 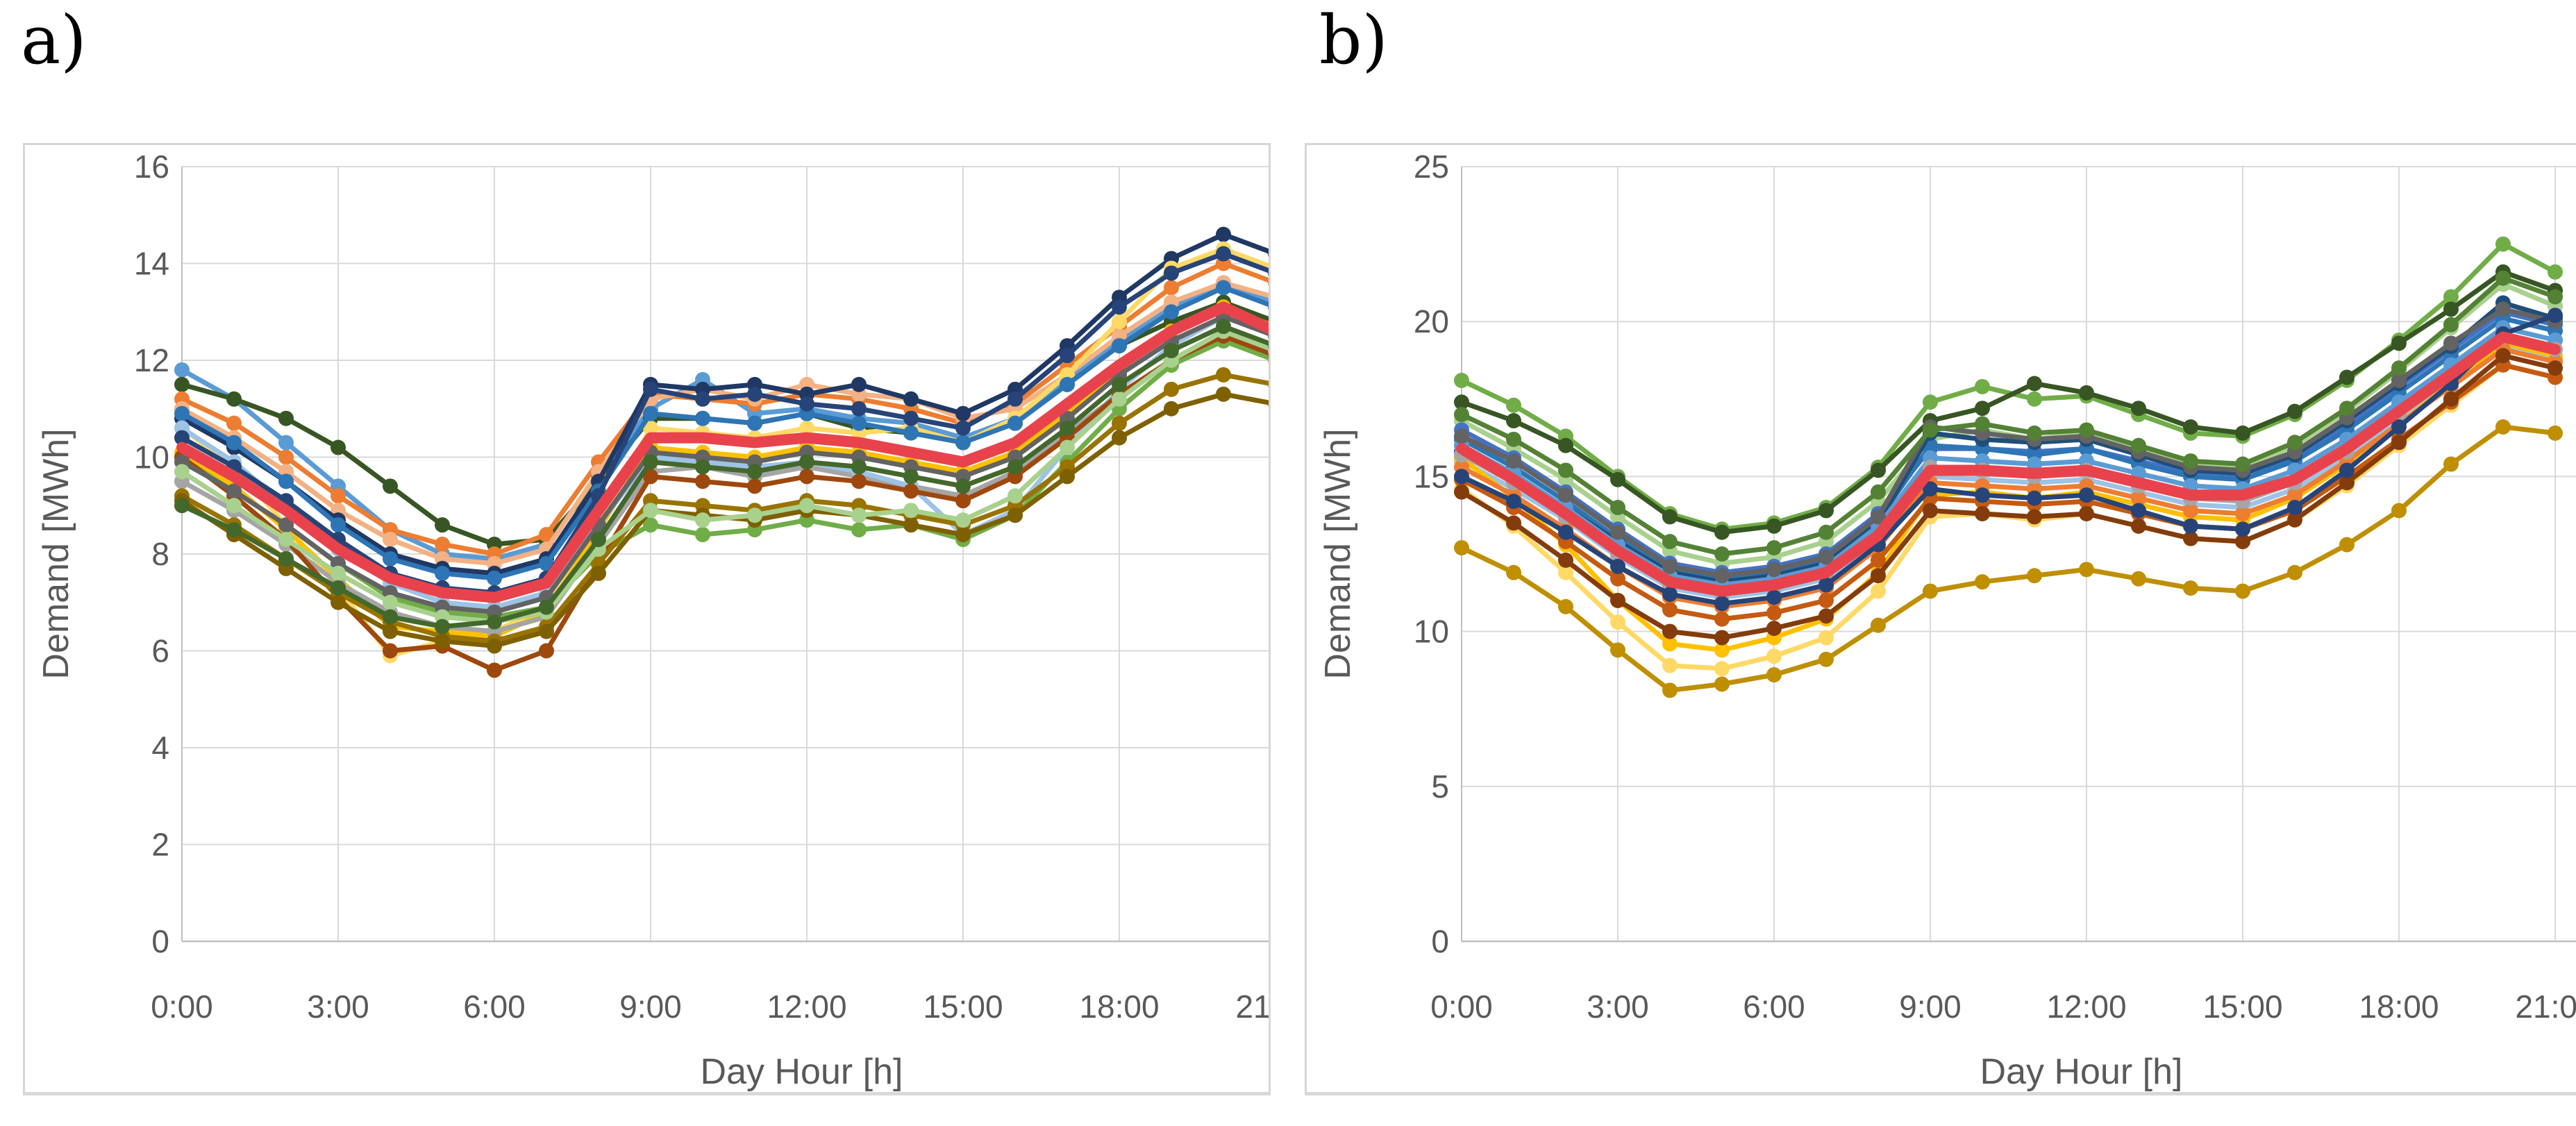 I want to click on panel-a-label: a), so click(x=54, y=40).